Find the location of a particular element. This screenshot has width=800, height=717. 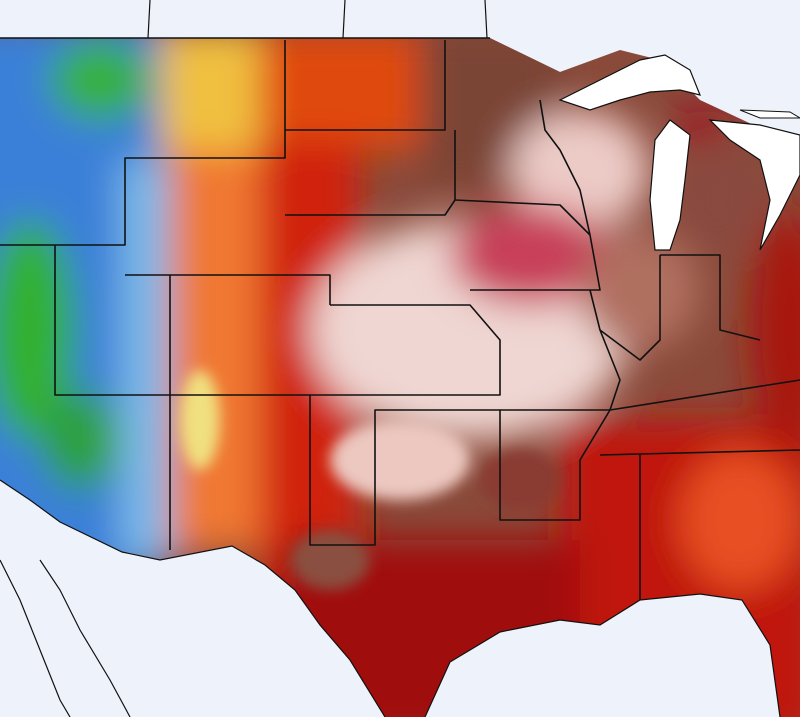

texas-brown is located at coordinates (330, 560).